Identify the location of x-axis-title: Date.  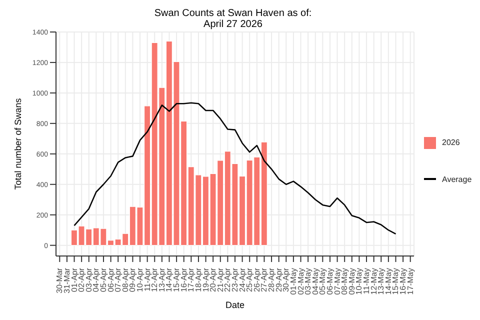
(235, 305).